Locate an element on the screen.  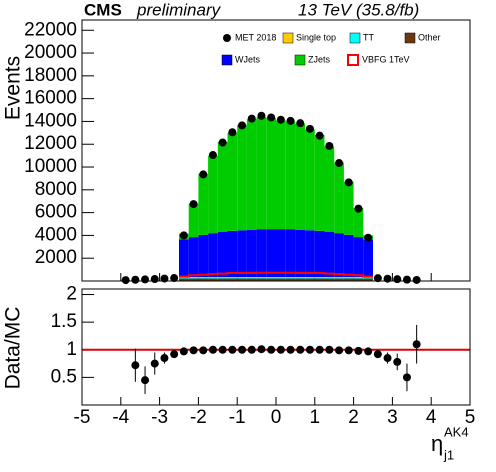
legend-swatch is located at coordinates (355, 38).